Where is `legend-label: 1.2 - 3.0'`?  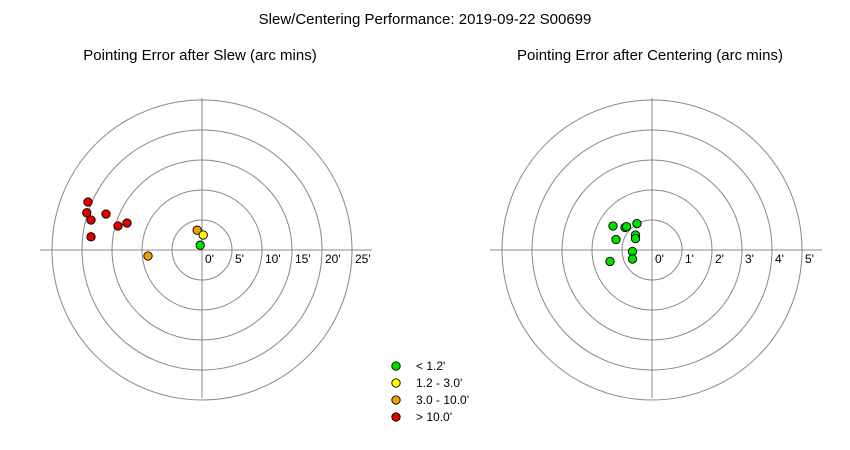 legend-label: 1.2 - 3.0' is located at coordinates (439, 383).